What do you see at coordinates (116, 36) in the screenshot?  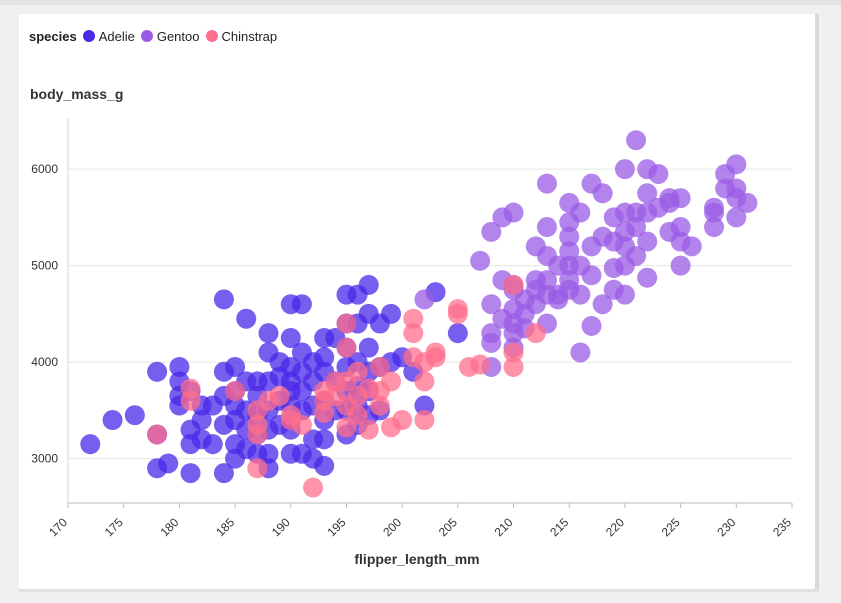 I see `legend-label-adelie: Adelie` at bounding box center [116, 36].